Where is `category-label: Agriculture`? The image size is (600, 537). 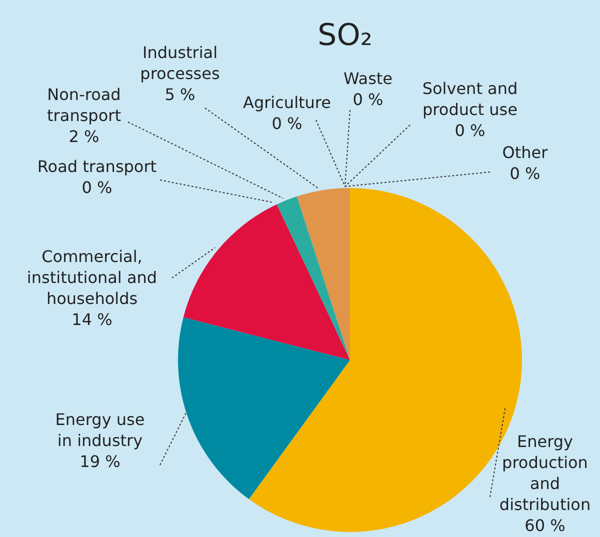
category-label: Agriculture is located at coordinates (287, 102).